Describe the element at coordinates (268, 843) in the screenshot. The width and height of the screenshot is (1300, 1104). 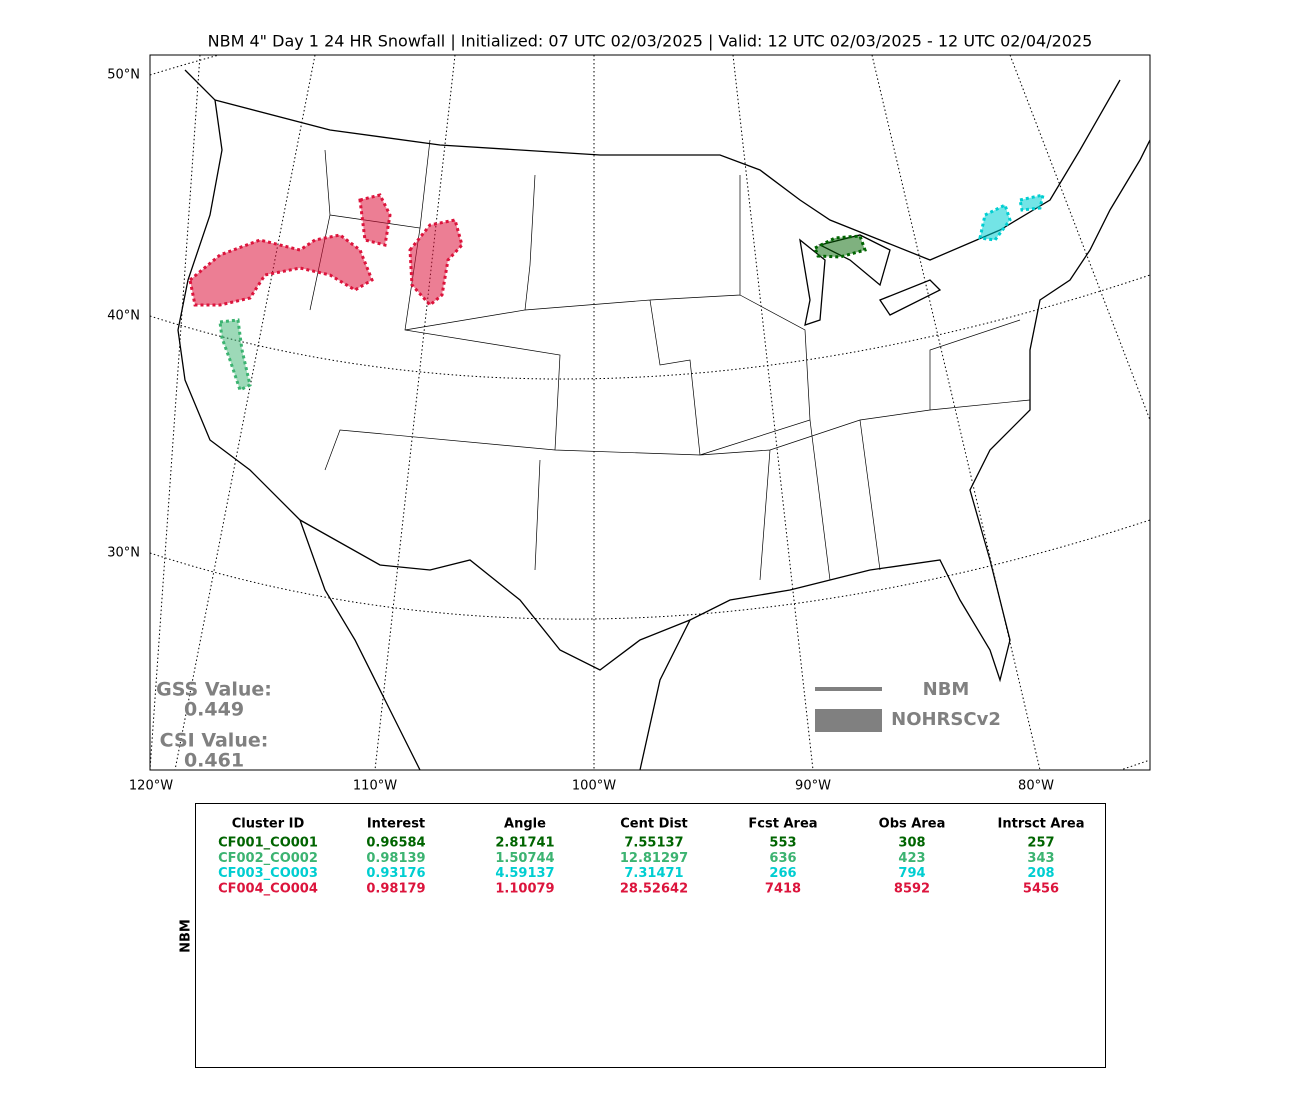
I see `table-cell: CF001_CO001` at that location.